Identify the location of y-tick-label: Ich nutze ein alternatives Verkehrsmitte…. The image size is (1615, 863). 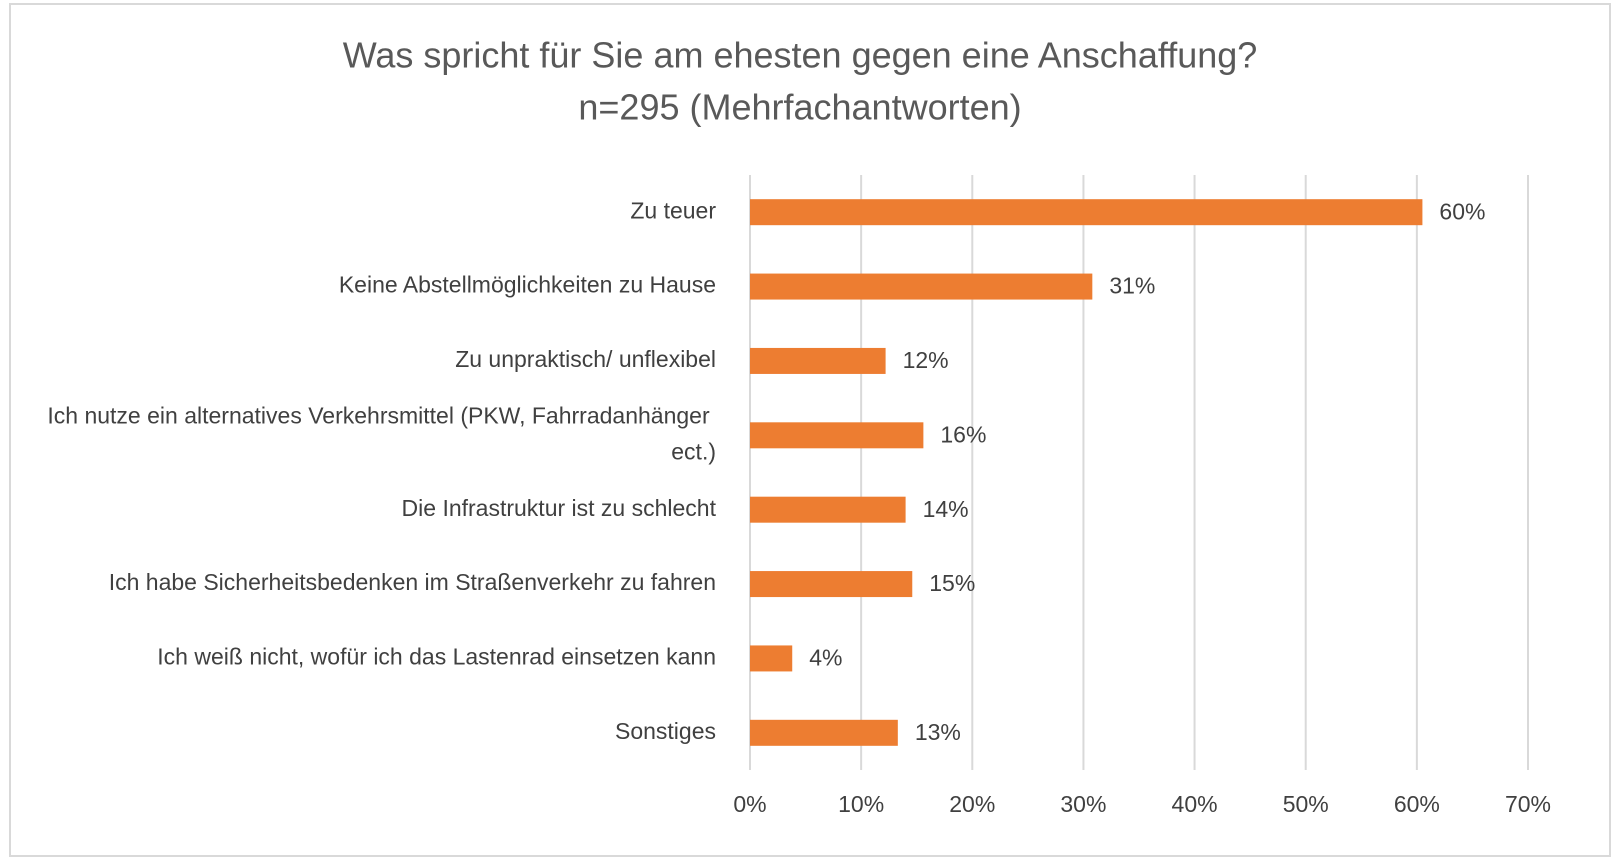
(381, 433).